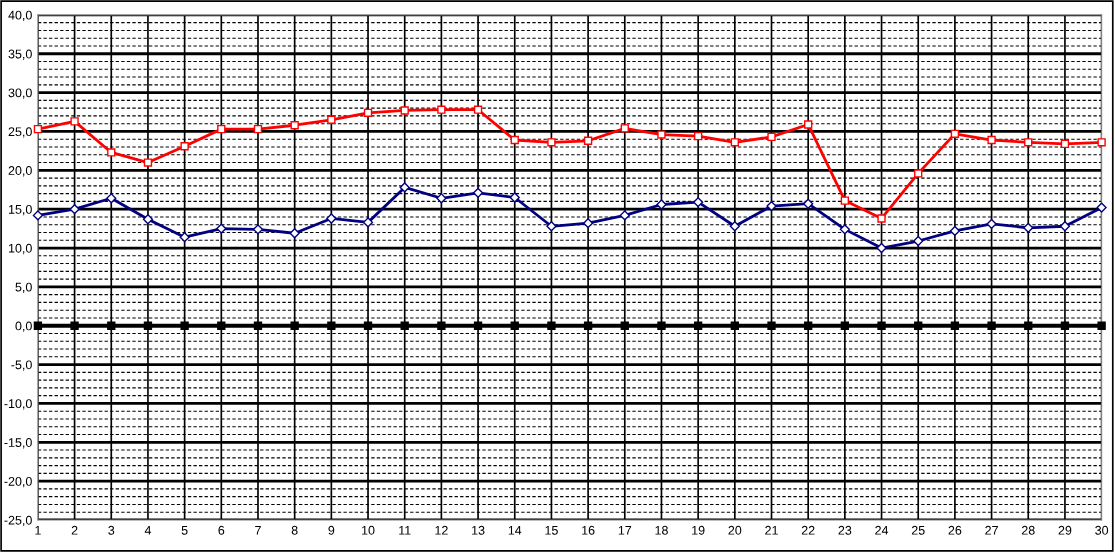 The width and height of the screenshot is (1115, 552). What do you see at coordinates (294, 530) in the screenshot?
I see `x-tick-label: 8` at bounding box center [294, 530].